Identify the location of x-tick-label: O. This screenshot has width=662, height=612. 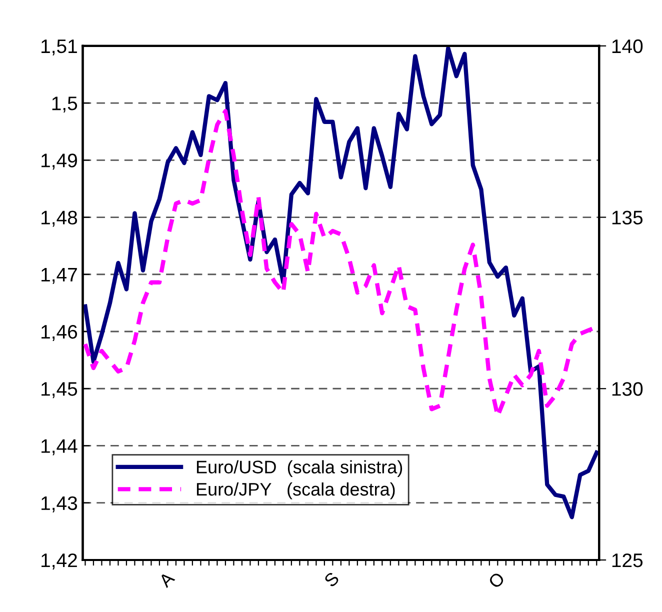
(497, 580).